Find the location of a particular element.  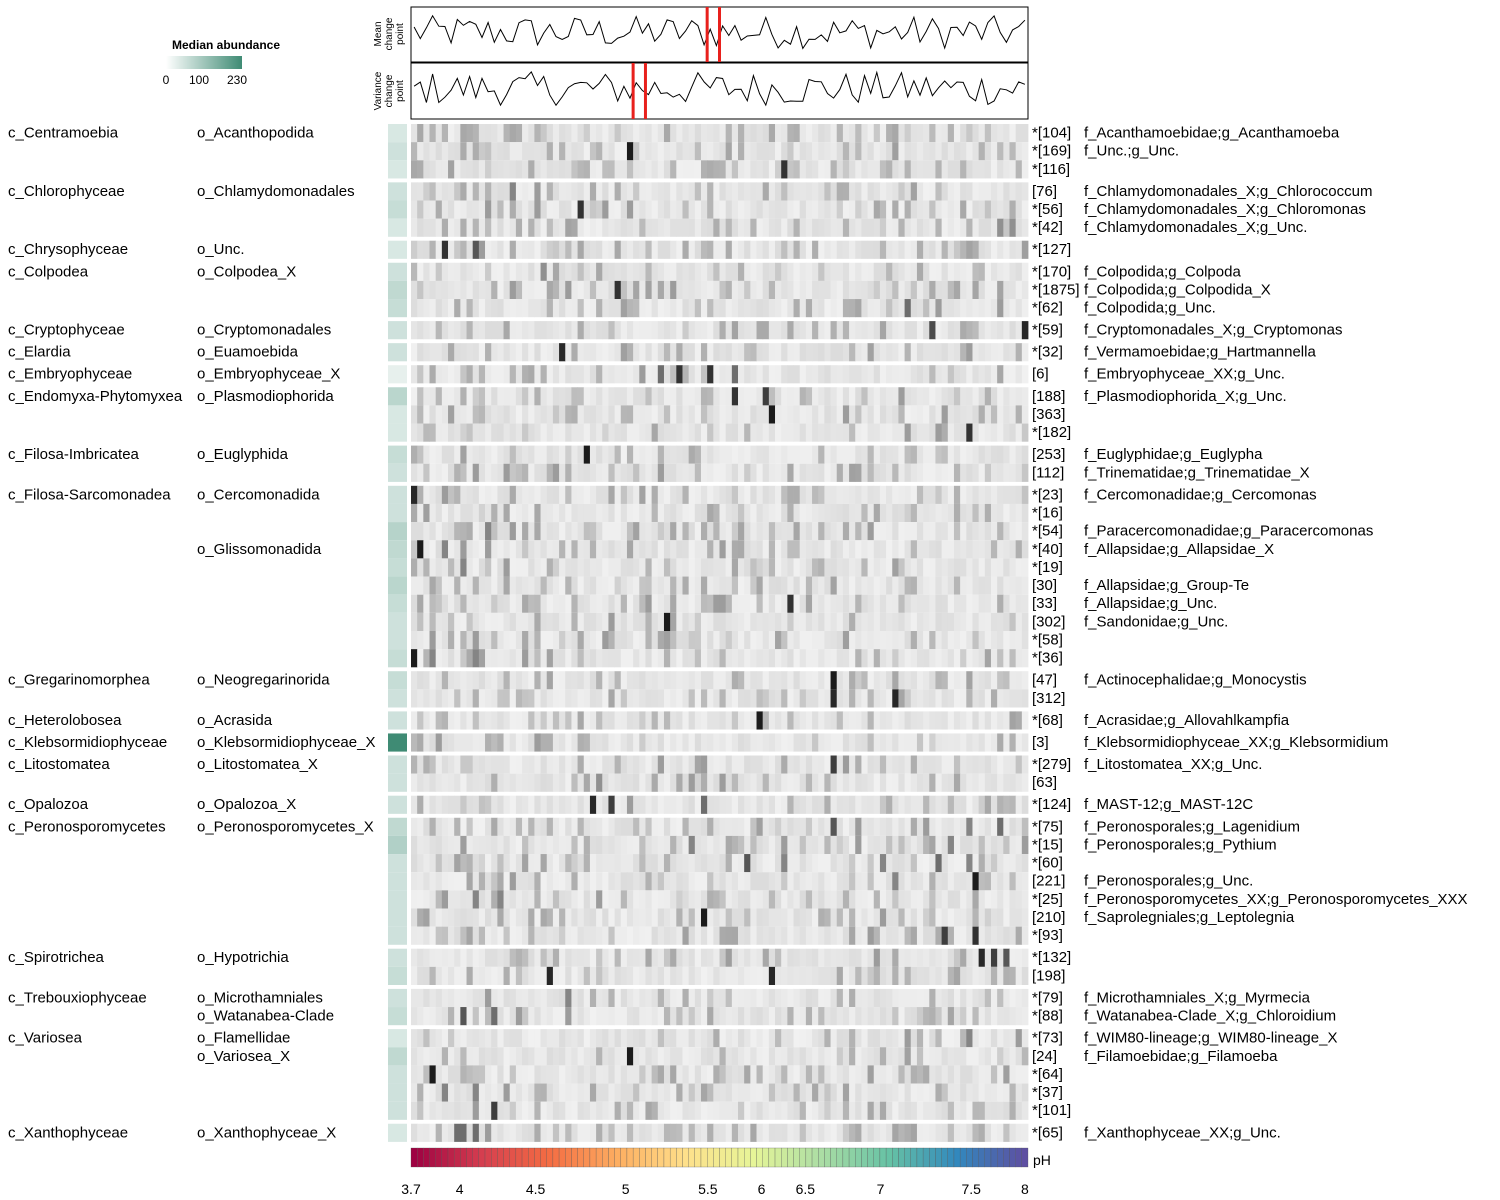

family-genus-label: f_Cryptomonadales_X;g_Cryptomonas is located at coordinates (1213, 330).